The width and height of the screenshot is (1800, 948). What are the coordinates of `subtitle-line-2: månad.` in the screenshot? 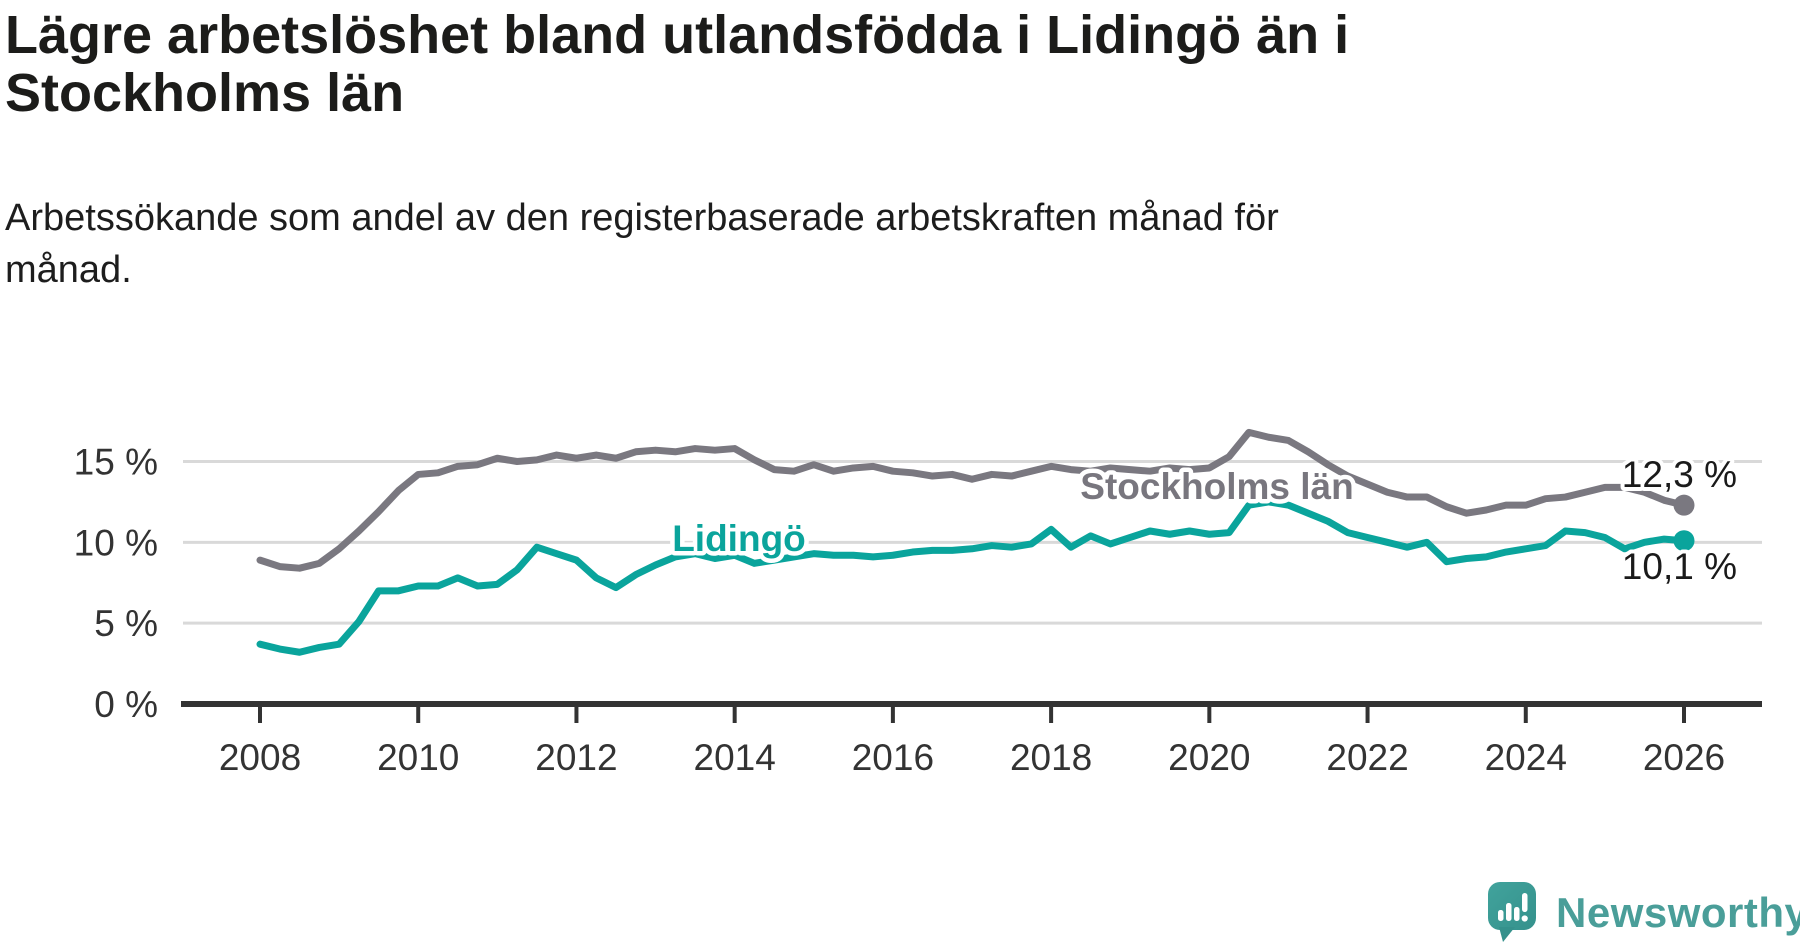 It's located at (68, 270).